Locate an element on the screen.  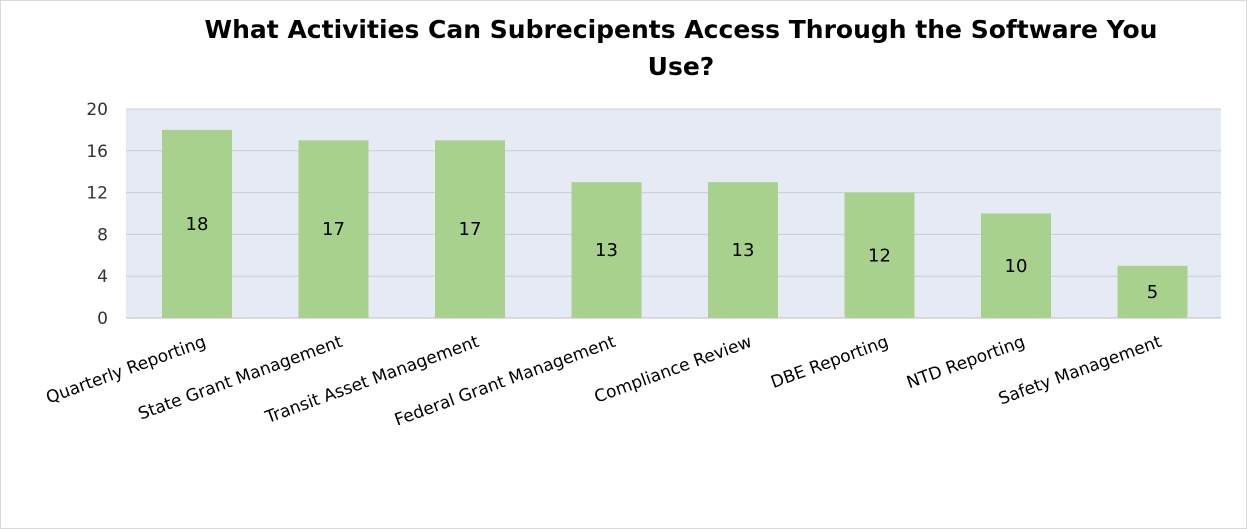
data-label: 12 is located at coordinates (879, 255).